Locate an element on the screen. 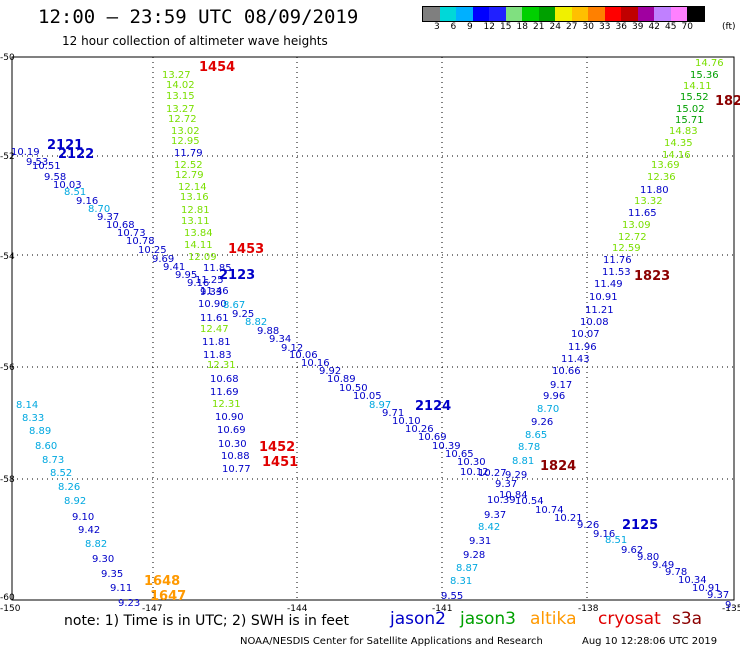 This screenshot has width=740, height=650. lon-tick-label: -147 is located at coordinates (152, 609).